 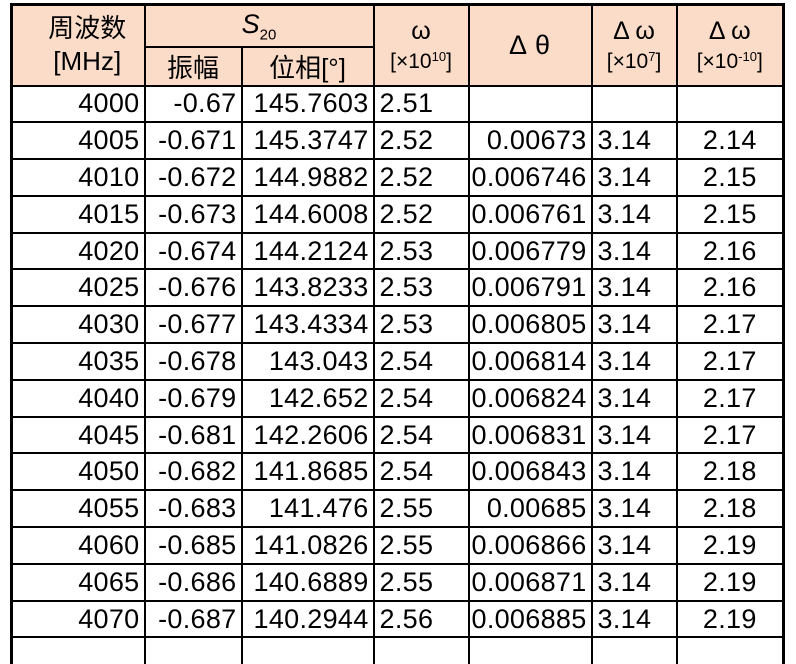 I want to click on cell: -0.672, so click(x=193, y=177).